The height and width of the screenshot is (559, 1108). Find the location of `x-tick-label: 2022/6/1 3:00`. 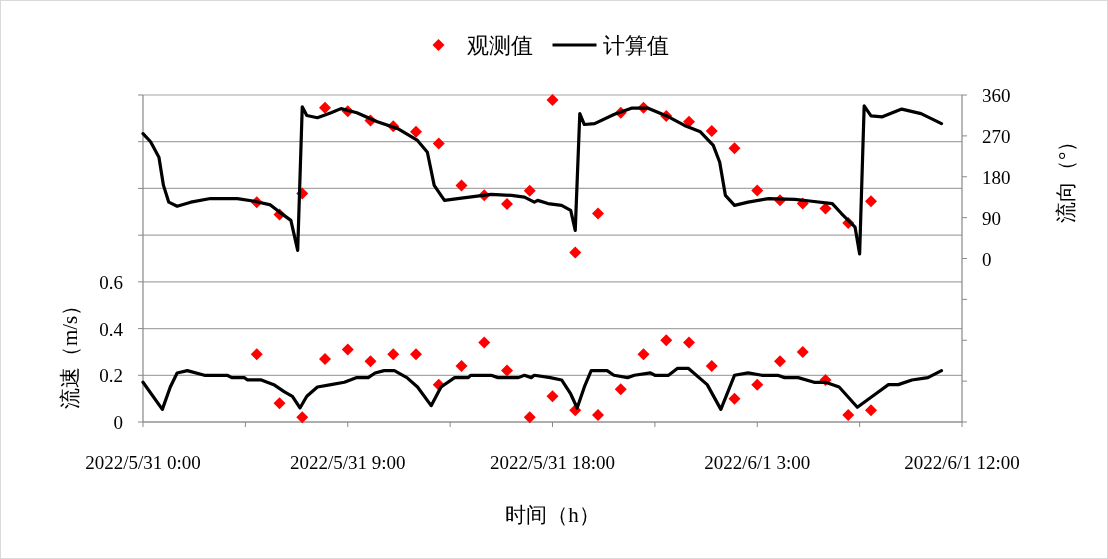

x-tick-label: 2022/6/1 3:00 is located at coordinates (757, 462).